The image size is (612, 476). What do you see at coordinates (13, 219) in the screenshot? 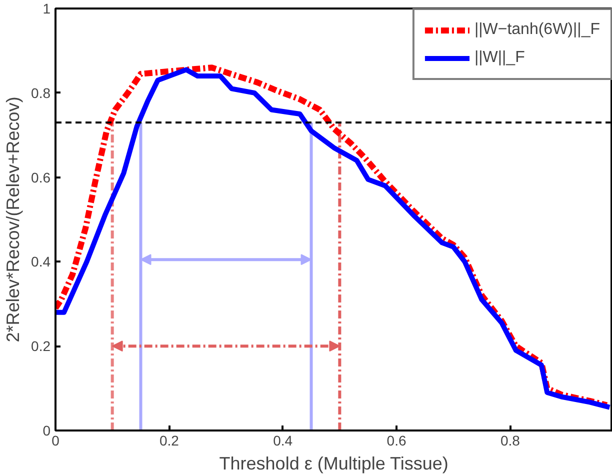
I see `y-axis-title: 2*Relev*Recov/(Relev+Recov)` at bounding box center [13, 219].